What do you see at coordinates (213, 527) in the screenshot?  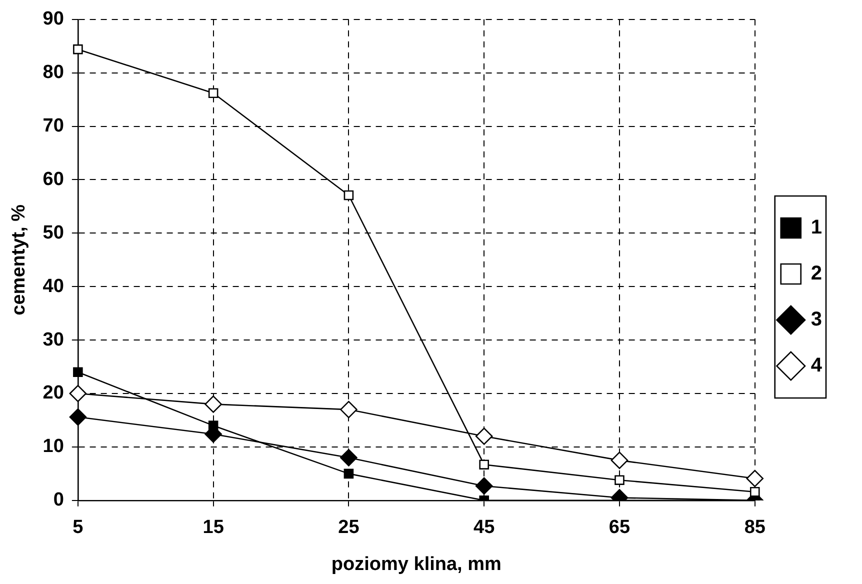 I see `x-tick-label: 15` at bounding box center [213, 527].